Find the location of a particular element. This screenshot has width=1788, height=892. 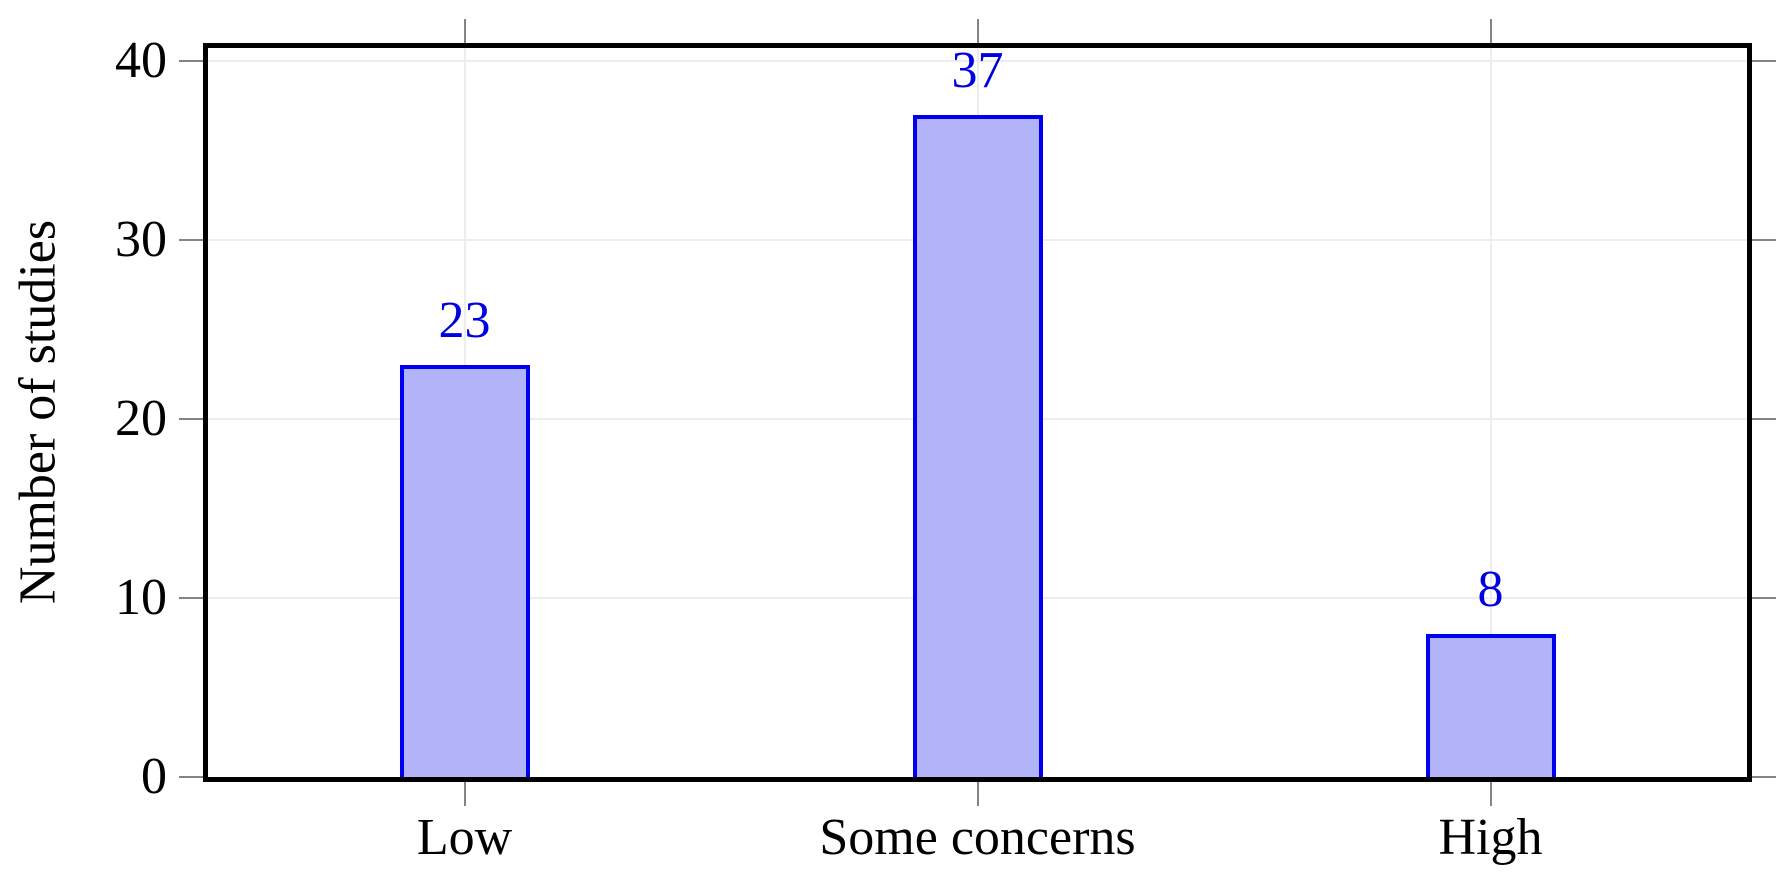

y-tick-label: 40 is located at coordinates (141, 61).